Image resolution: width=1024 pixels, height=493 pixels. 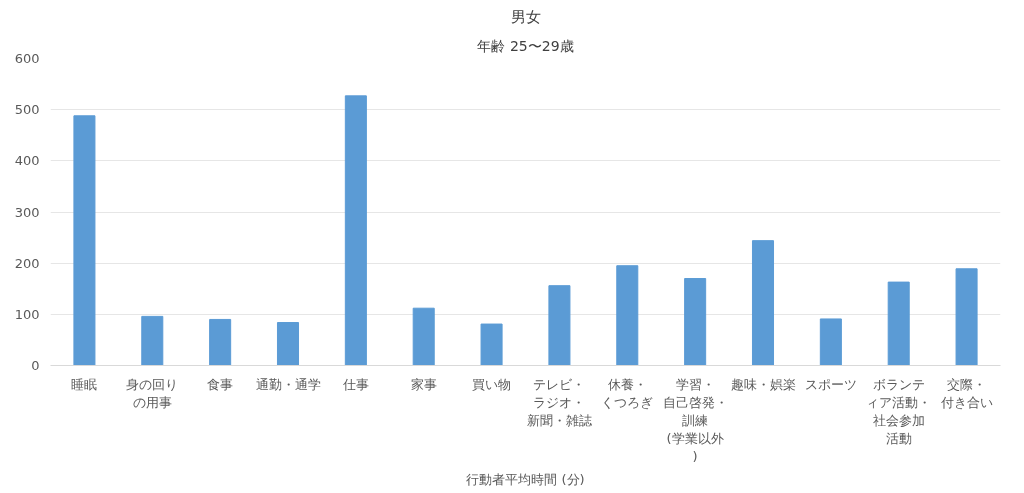 I want to click on chart-subtitle: 年齢 25〜29歳, so click(x=525, y=45).